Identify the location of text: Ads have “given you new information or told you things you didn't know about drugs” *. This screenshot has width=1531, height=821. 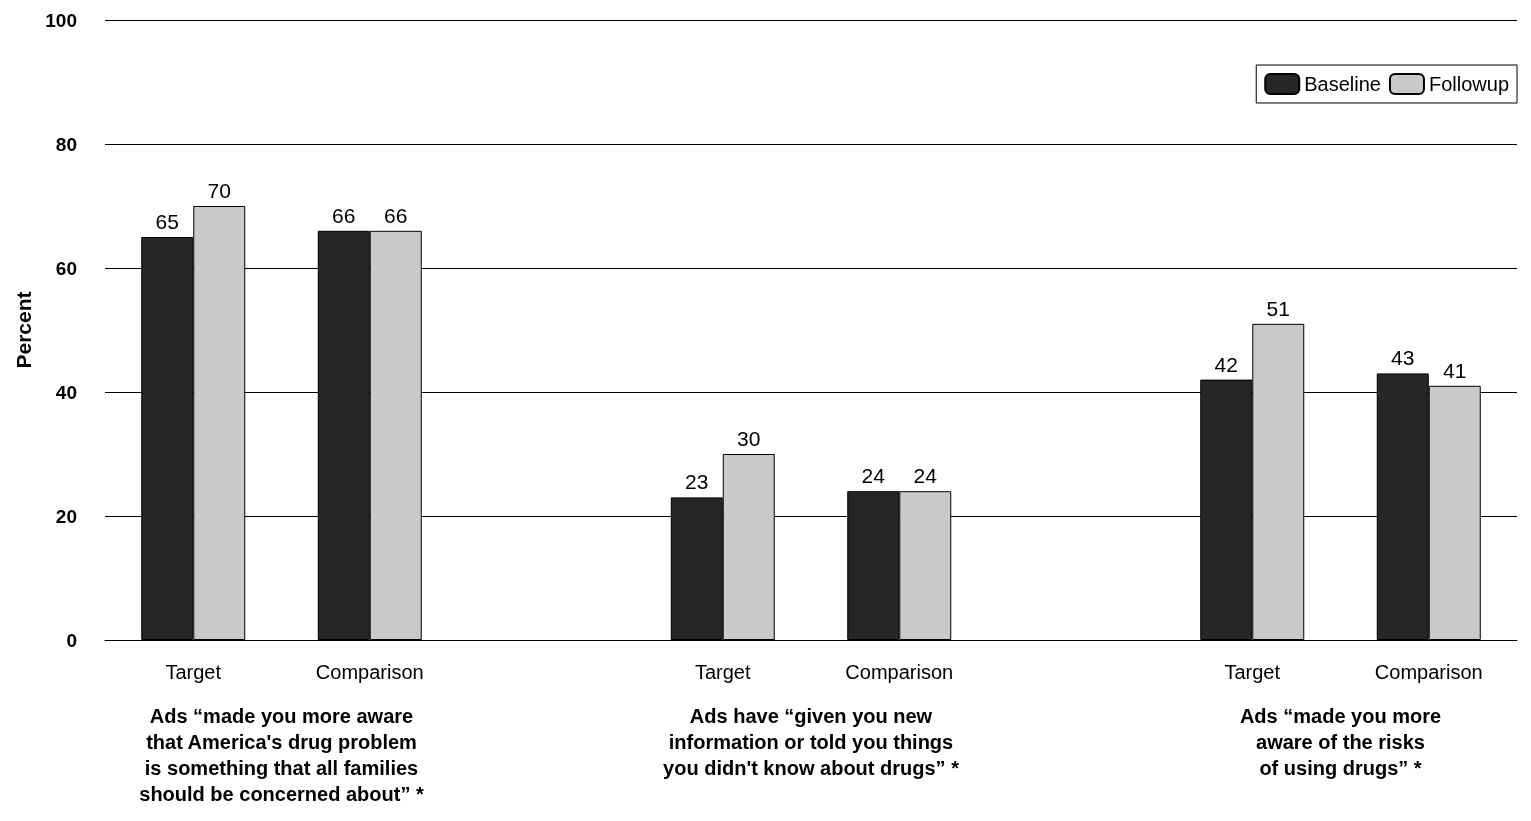
(811, 742).